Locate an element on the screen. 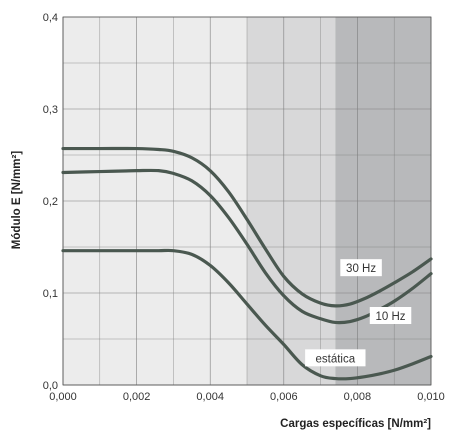 This screenshot has height=432, width=449. curve-label: estática is located at coordinates (335, 358).